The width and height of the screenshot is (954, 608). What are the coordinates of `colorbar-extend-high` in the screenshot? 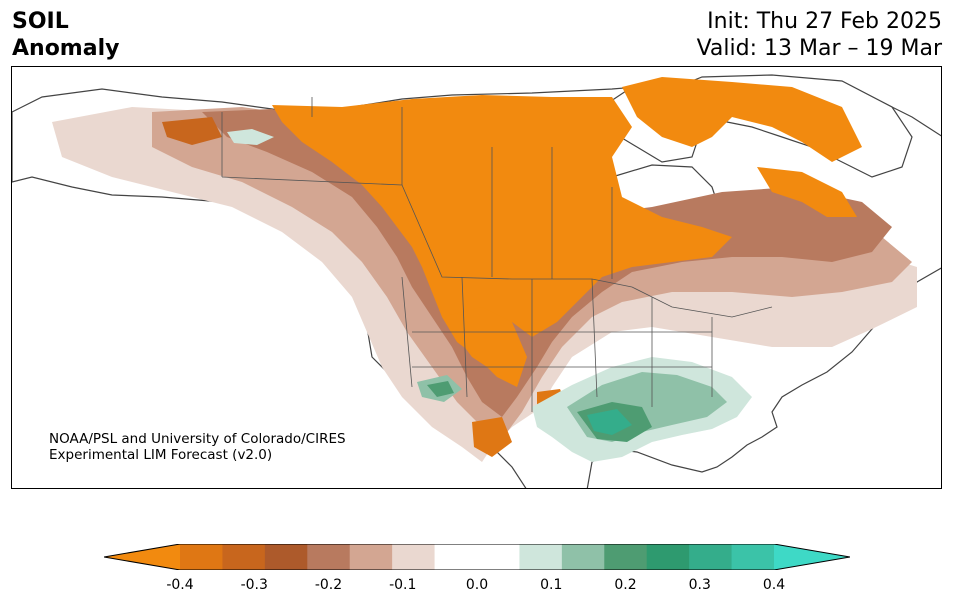 It's located at (812, 557).